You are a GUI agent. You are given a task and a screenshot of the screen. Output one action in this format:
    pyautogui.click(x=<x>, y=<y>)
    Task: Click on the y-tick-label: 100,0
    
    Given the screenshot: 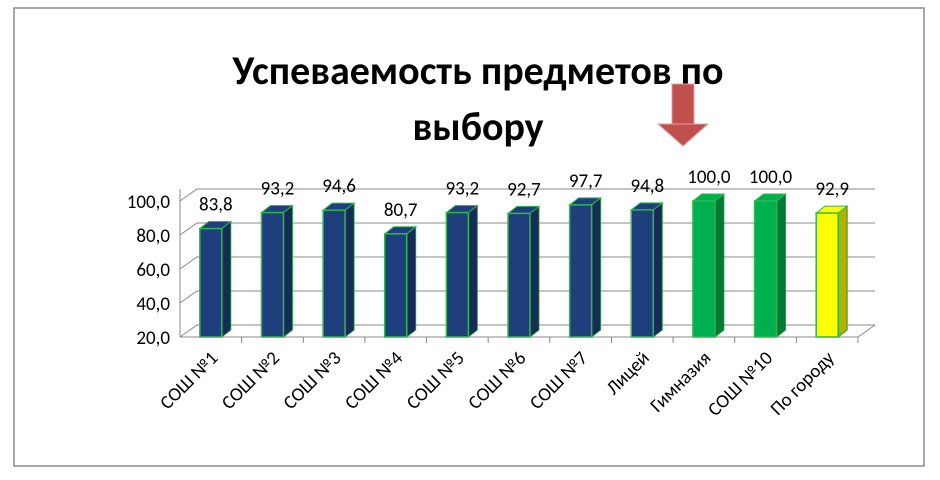 What is the action you would take?
    pyautogui.click(x=149, y=202)
    